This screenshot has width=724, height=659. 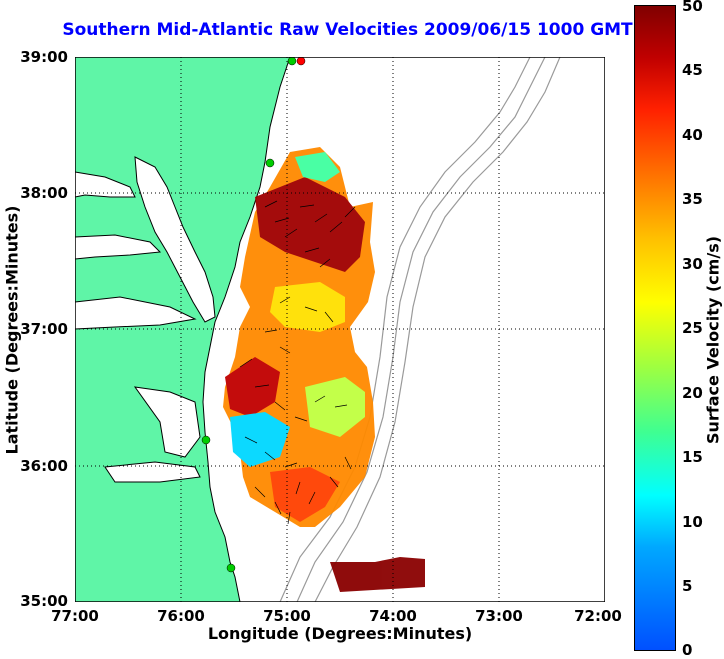 What do you see at coordinates (692, 199) in the screenshot?
I see `colorbar-tick-label: 35` at bounding box center [692, 199].